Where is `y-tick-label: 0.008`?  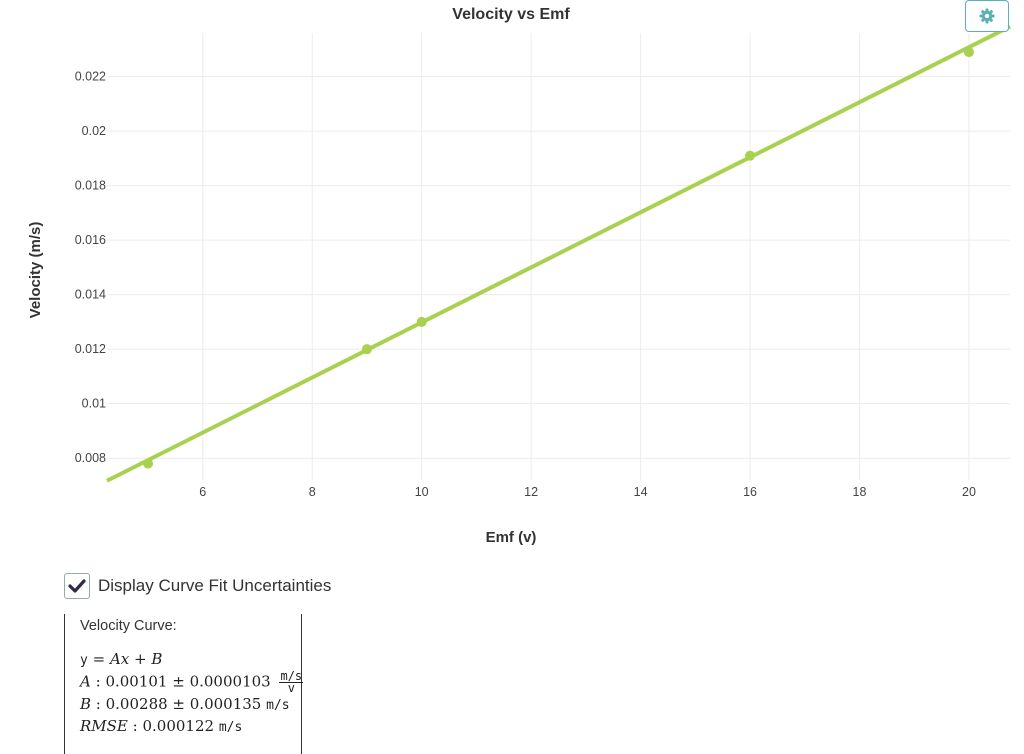 y-tick-label: 0.008 is located at coordinates (90, 458).